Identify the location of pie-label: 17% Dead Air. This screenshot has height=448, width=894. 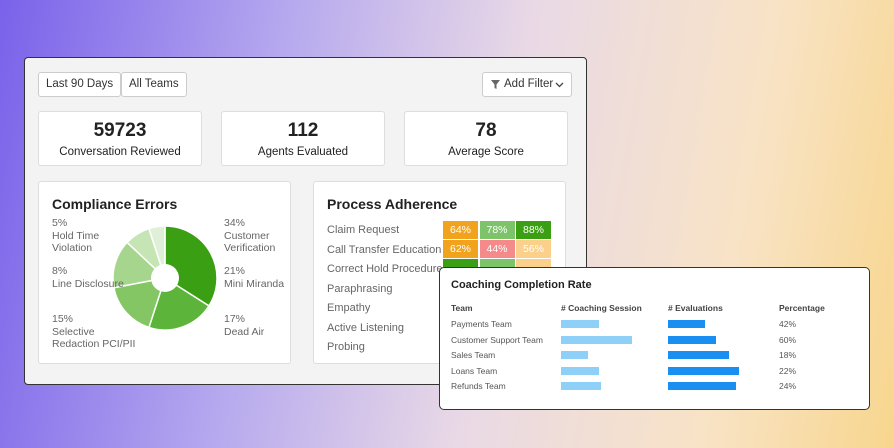
(269, 325).